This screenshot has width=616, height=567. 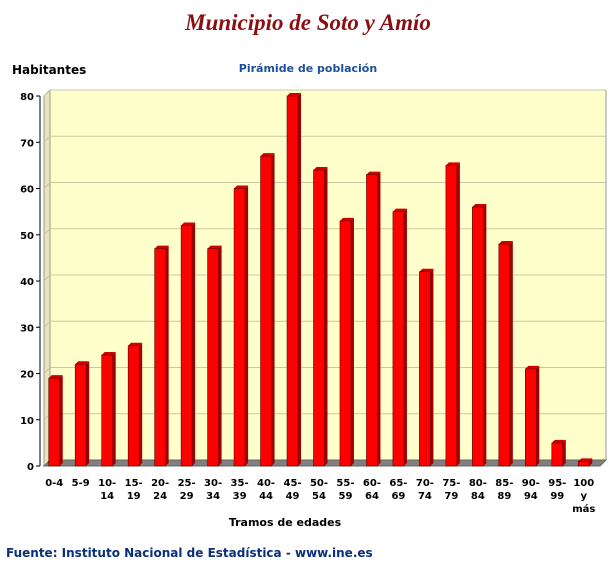 What do you see at coordinates (27, 421) in the screenshot?
I see `y-tick-label: 10` at bounding box center [27, 421].